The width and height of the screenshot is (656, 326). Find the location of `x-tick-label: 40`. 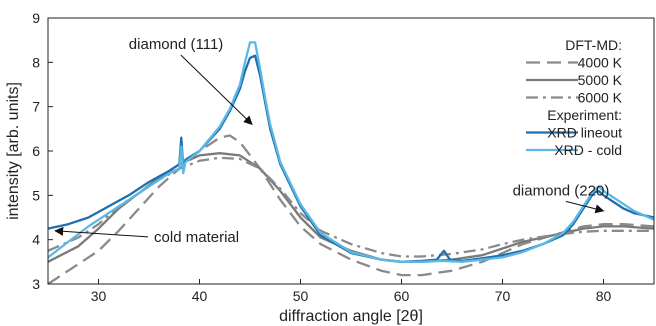

x-tick-label: 40 is located at coordinates (200, 296).